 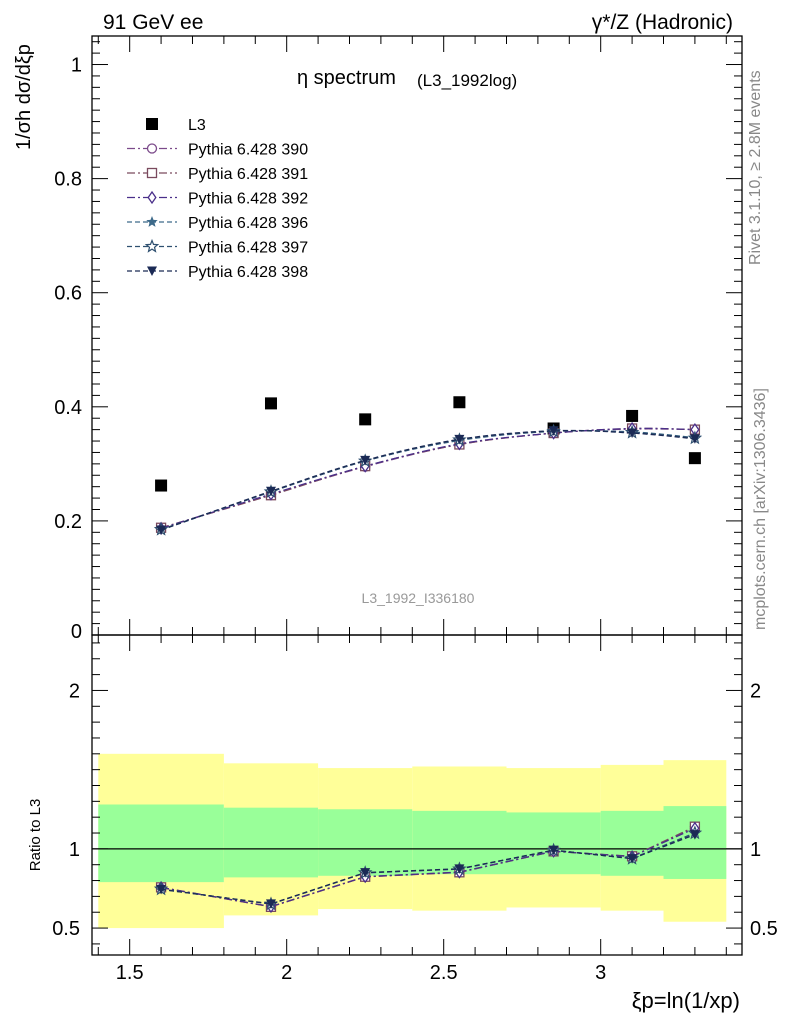 I want to click on y-tick-label: 1, so click(x=76, y=66).